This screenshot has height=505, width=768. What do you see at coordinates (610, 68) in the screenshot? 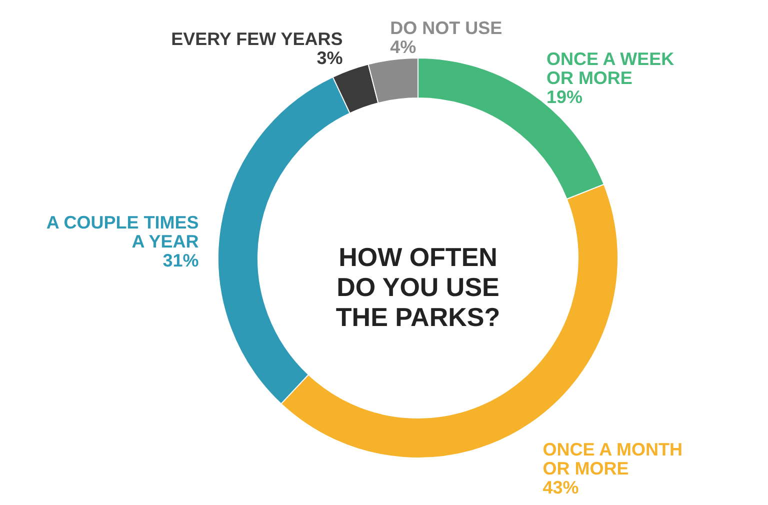
I see `slice-label: ONCE A WEEK OR MORE` at bounding box center [610, 68].